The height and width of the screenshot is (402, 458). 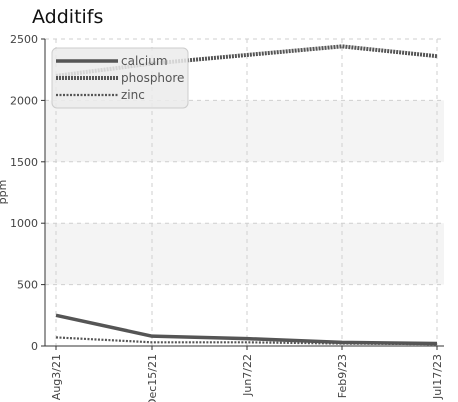 I want to click on y-tick-label-0: 0, so click(x=34, y=346).